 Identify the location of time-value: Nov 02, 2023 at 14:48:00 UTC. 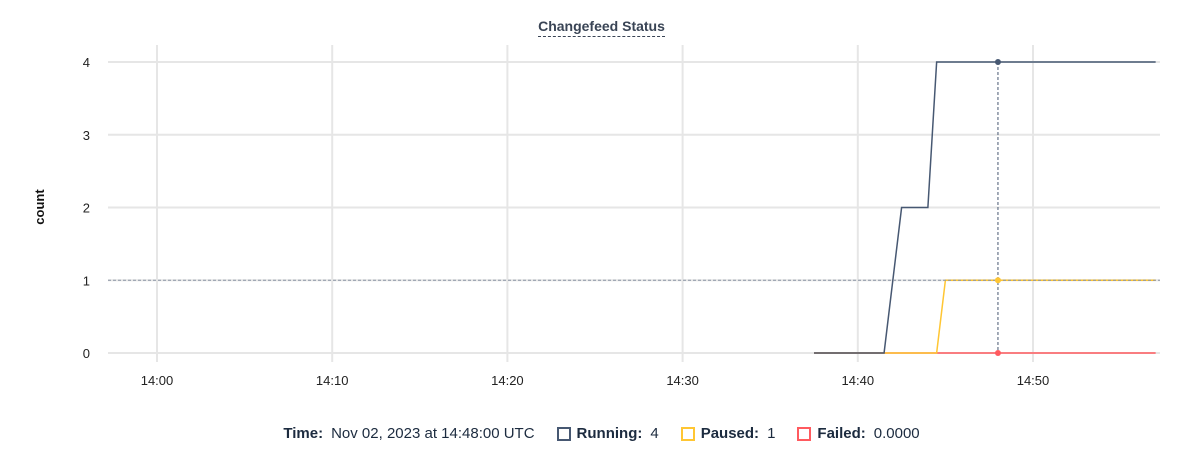
(433, 433).